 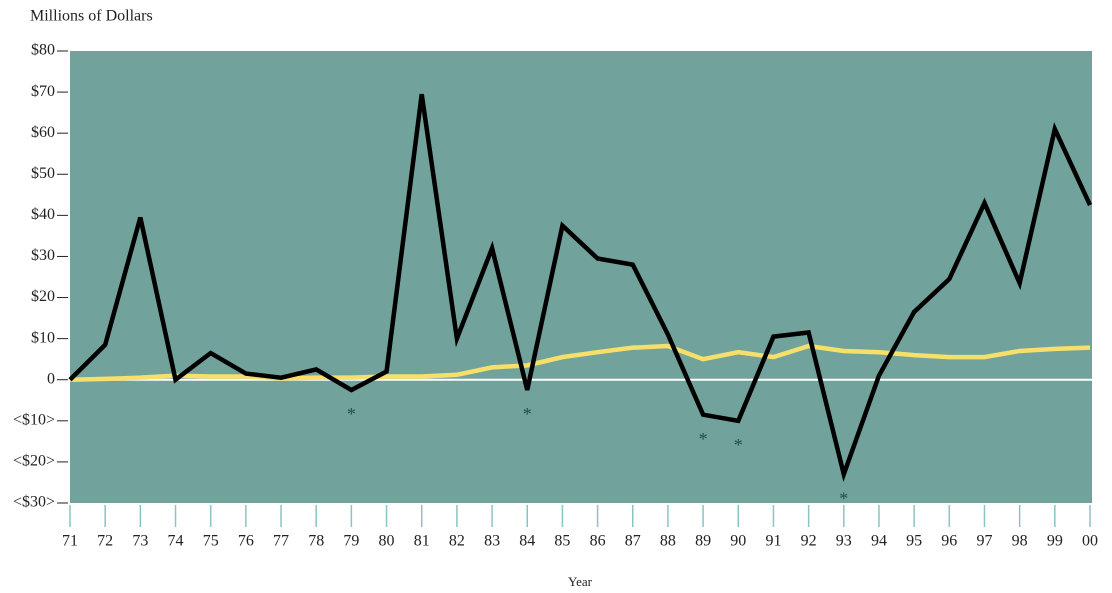 I want to click on x-tick-label: 94, so click(x=879, y=541).